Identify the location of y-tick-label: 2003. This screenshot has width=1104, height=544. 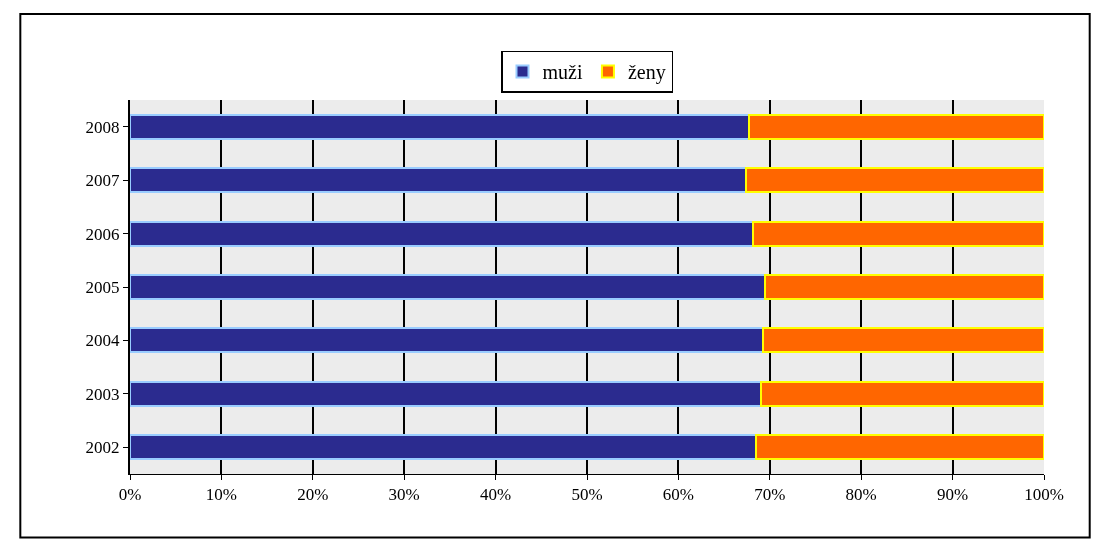
(102, 394).